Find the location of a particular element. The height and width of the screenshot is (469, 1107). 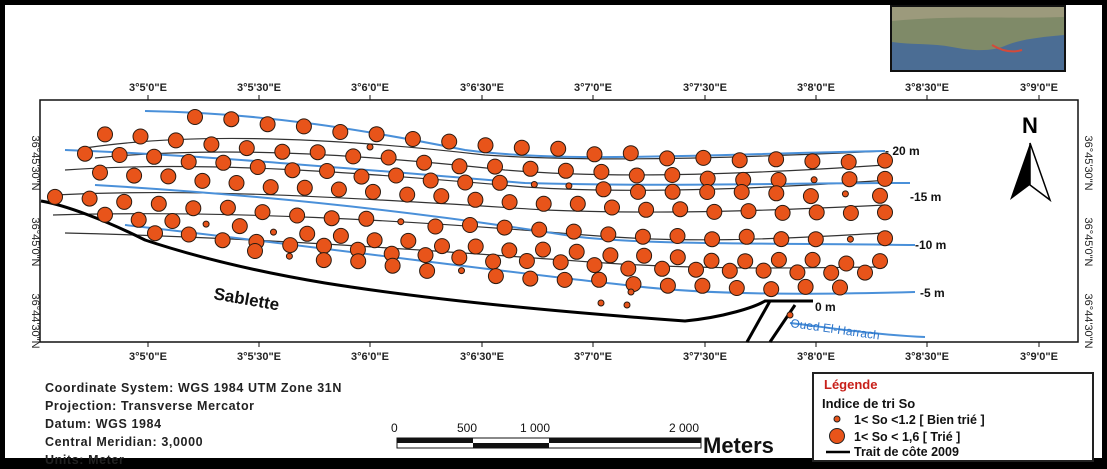

top-tick-label: 3°8'0"E is located at coordinates (816, 88).